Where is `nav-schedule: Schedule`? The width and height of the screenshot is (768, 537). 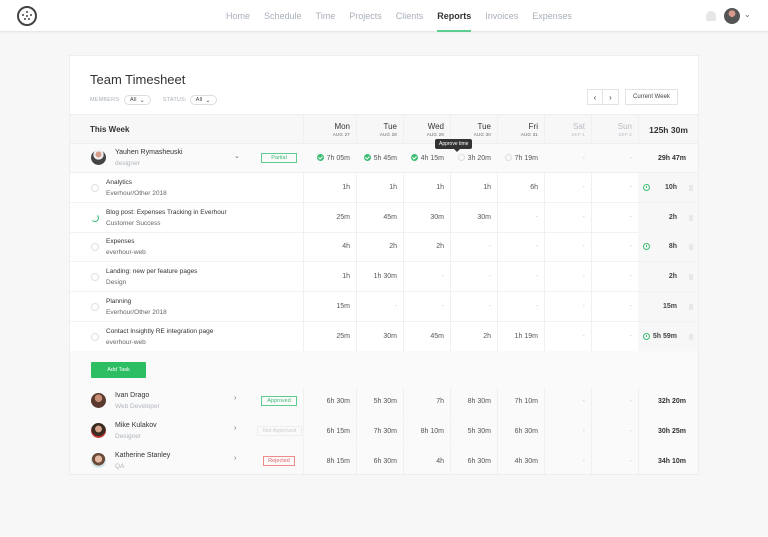 nav-schedule: Schedule is located at coordinates (283, 16).